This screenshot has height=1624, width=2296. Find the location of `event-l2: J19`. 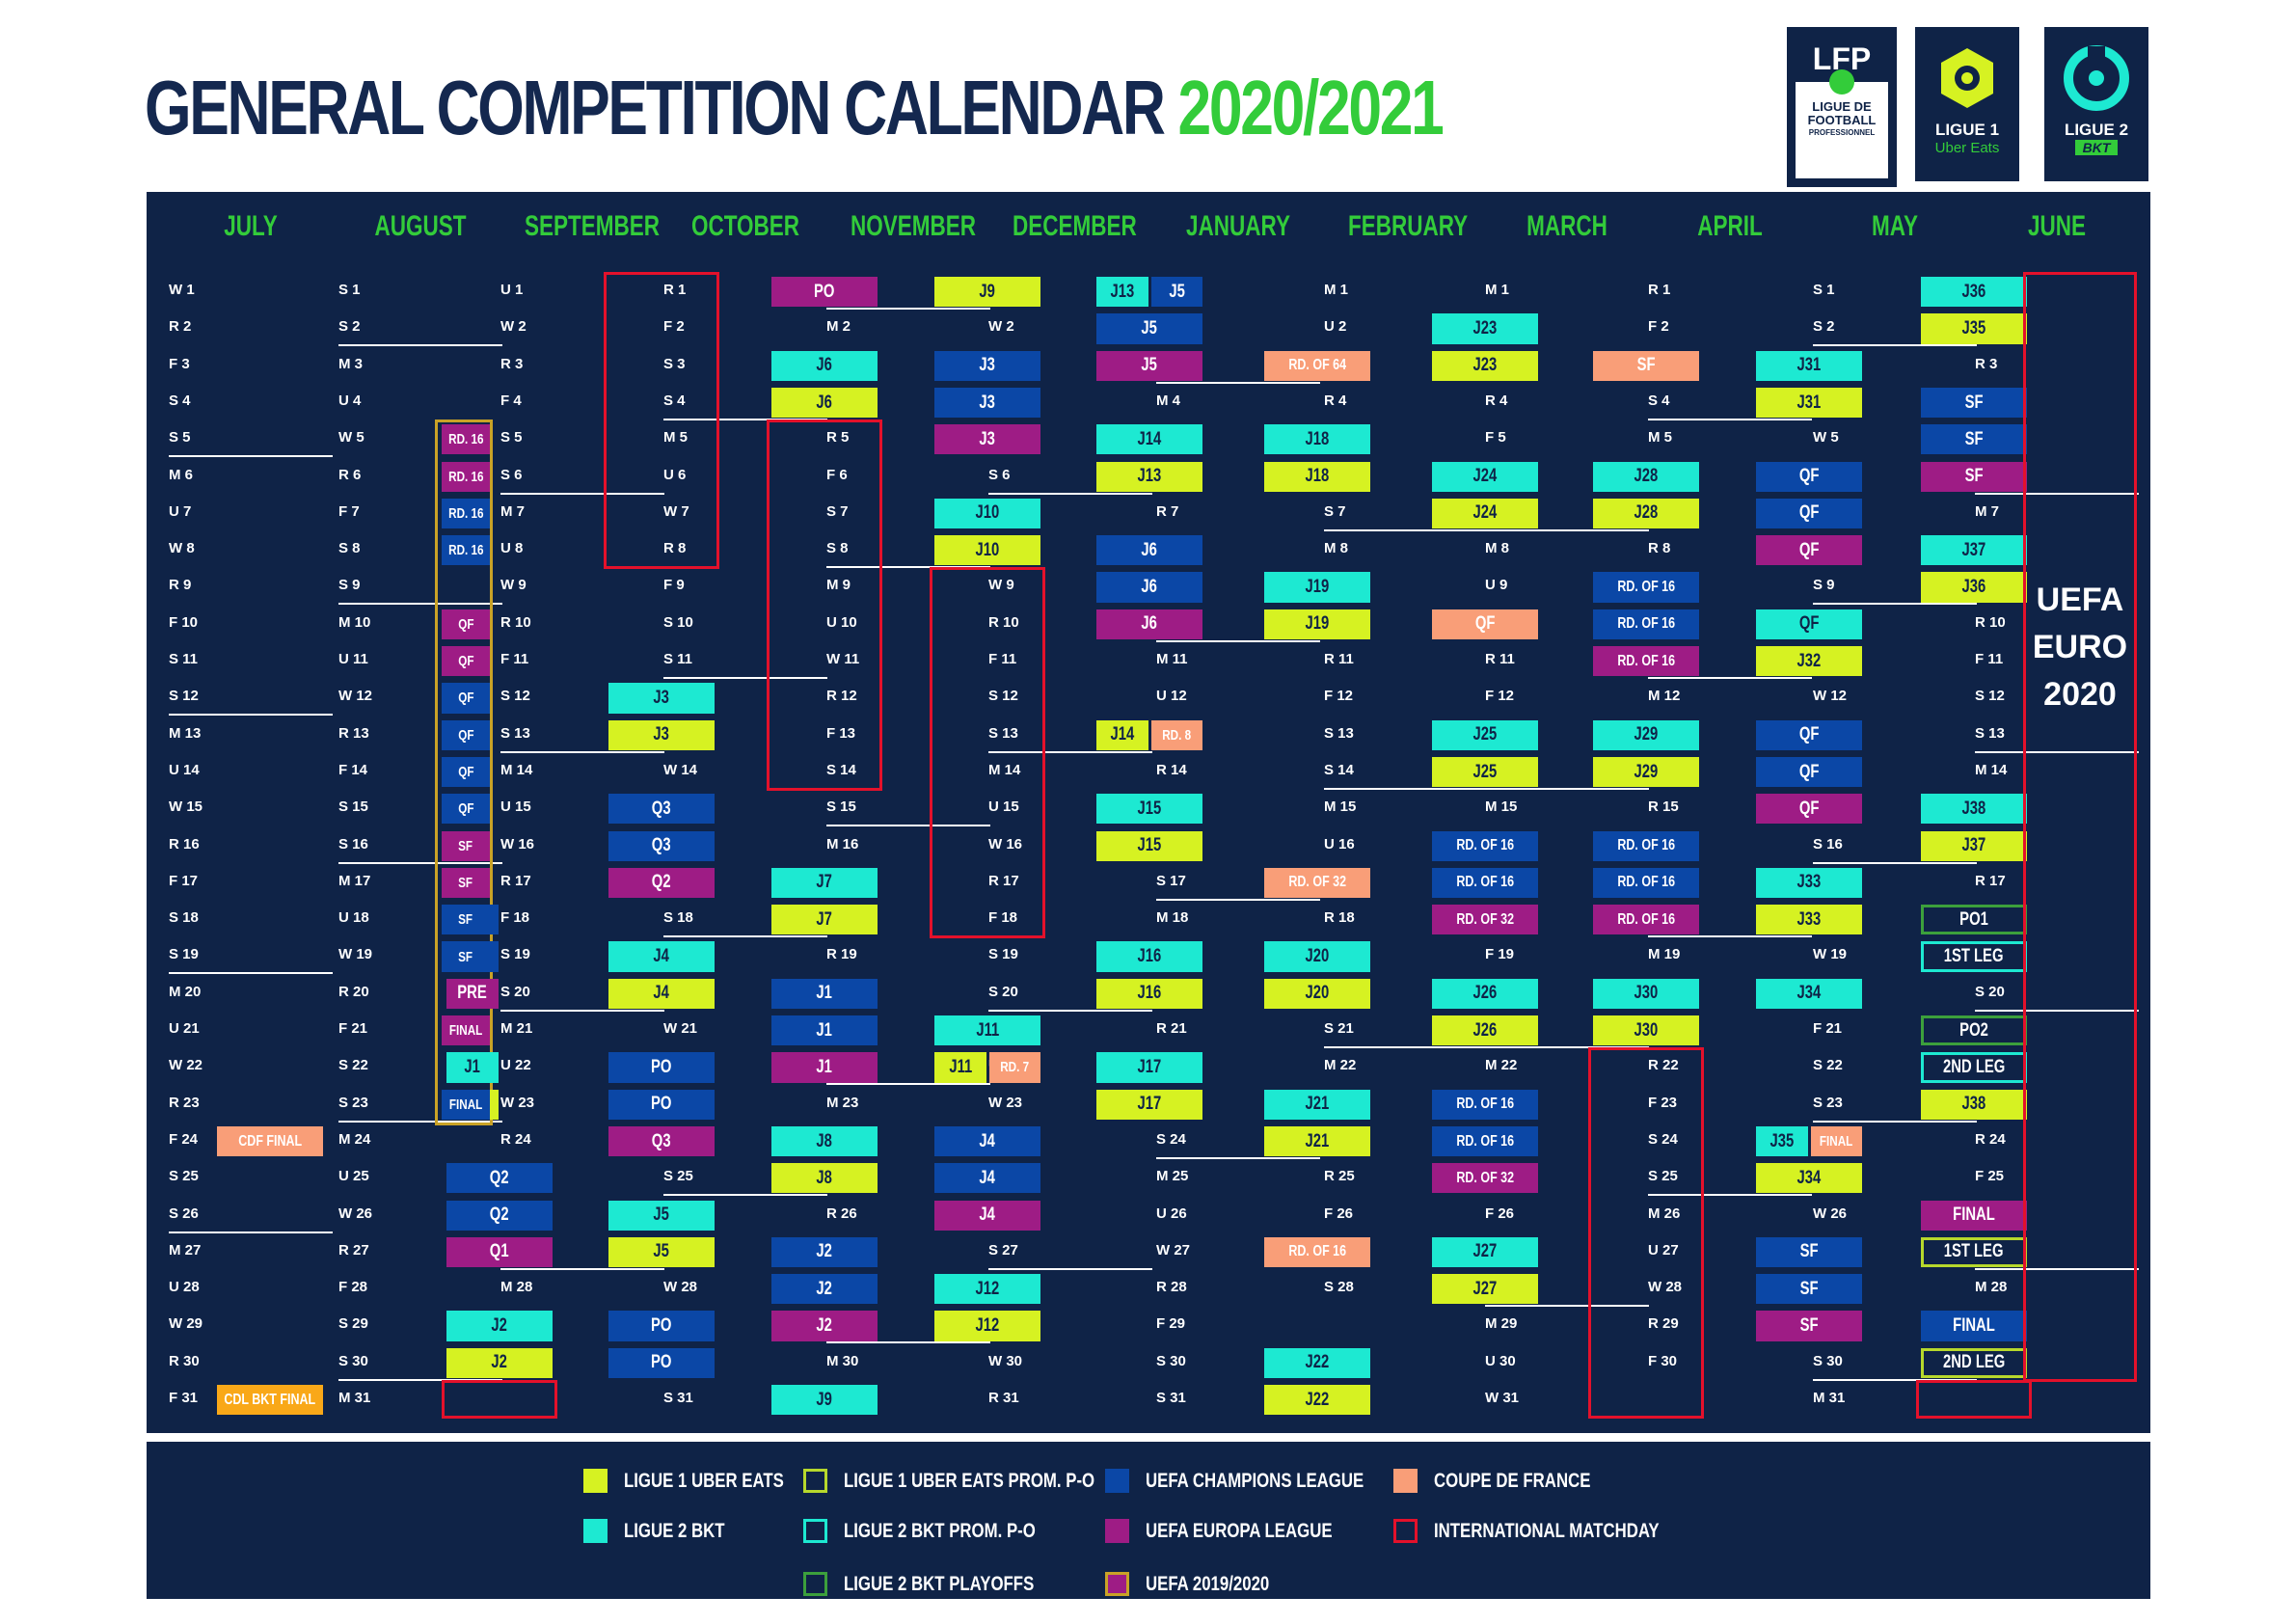

event-l2: J19 is located at coordinates (1317, 587).